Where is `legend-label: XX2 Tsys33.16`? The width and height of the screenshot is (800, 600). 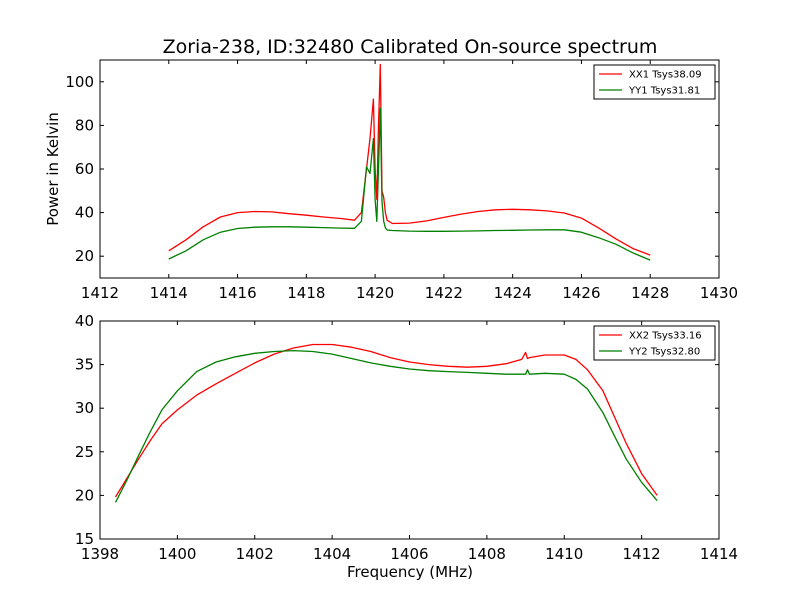
legend-label: XX2 Tsys33.16 is located at coordinates (665, 336).